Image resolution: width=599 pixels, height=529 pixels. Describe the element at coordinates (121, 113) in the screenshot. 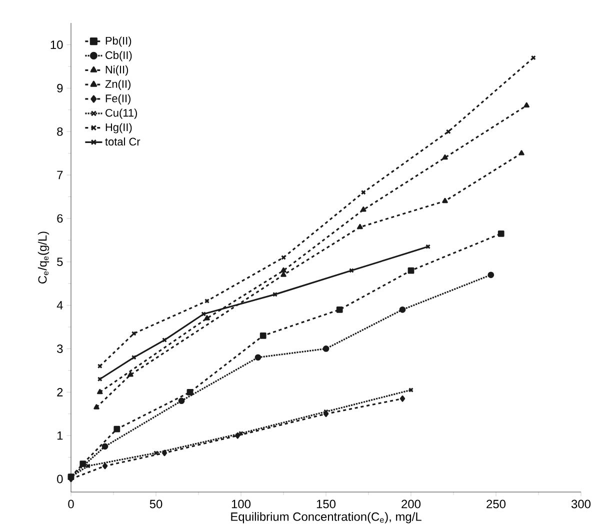

I see `legend-label: Cu(11)` at that location.